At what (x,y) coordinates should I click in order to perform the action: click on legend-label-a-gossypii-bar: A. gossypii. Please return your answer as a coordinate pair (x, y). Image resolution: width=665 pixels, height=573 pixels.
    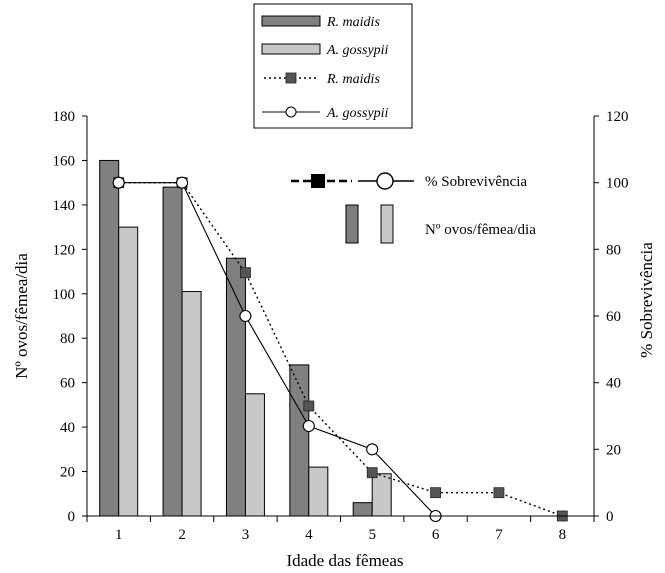
    Looking at the image, I should click on (357, 50).